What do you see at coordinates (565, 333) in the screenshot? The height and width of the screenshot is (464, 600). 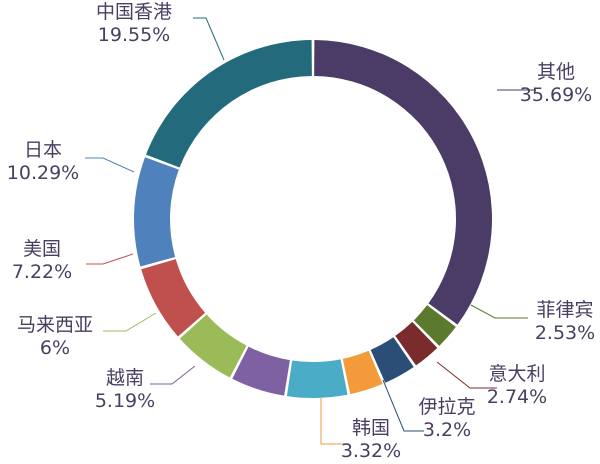 I see `slice-label-percent-1: 2.53%` at bounding box center [565, 333].